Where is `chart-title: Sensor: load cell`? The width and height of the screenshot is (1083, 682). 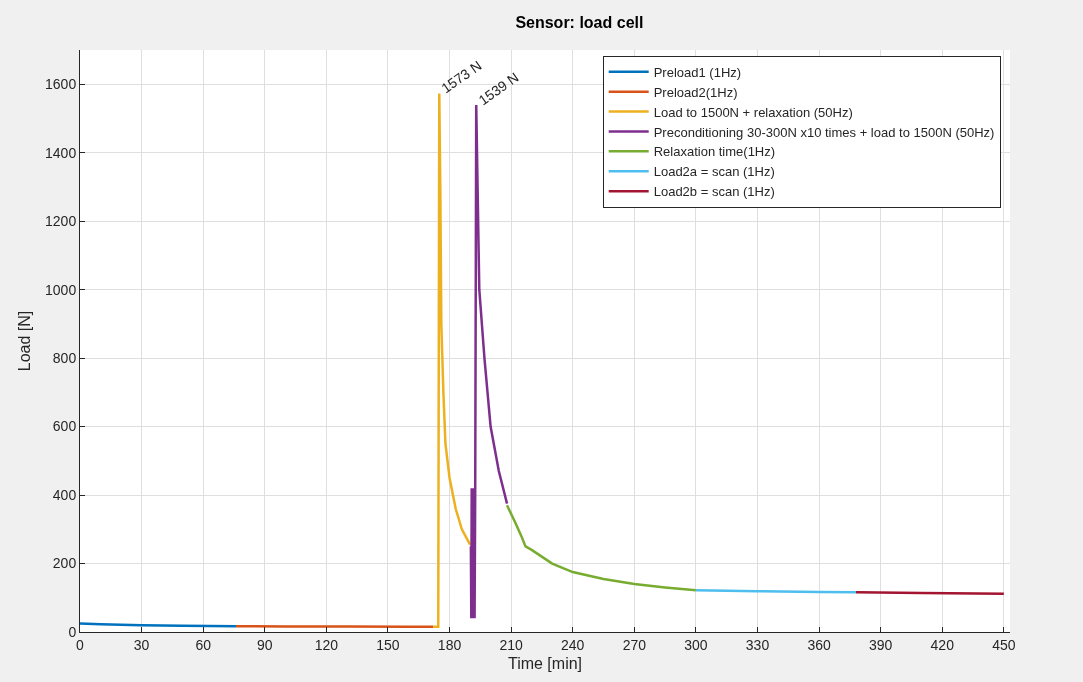
chart-title: Sensor: load cell is located at coordinates (579, 23).